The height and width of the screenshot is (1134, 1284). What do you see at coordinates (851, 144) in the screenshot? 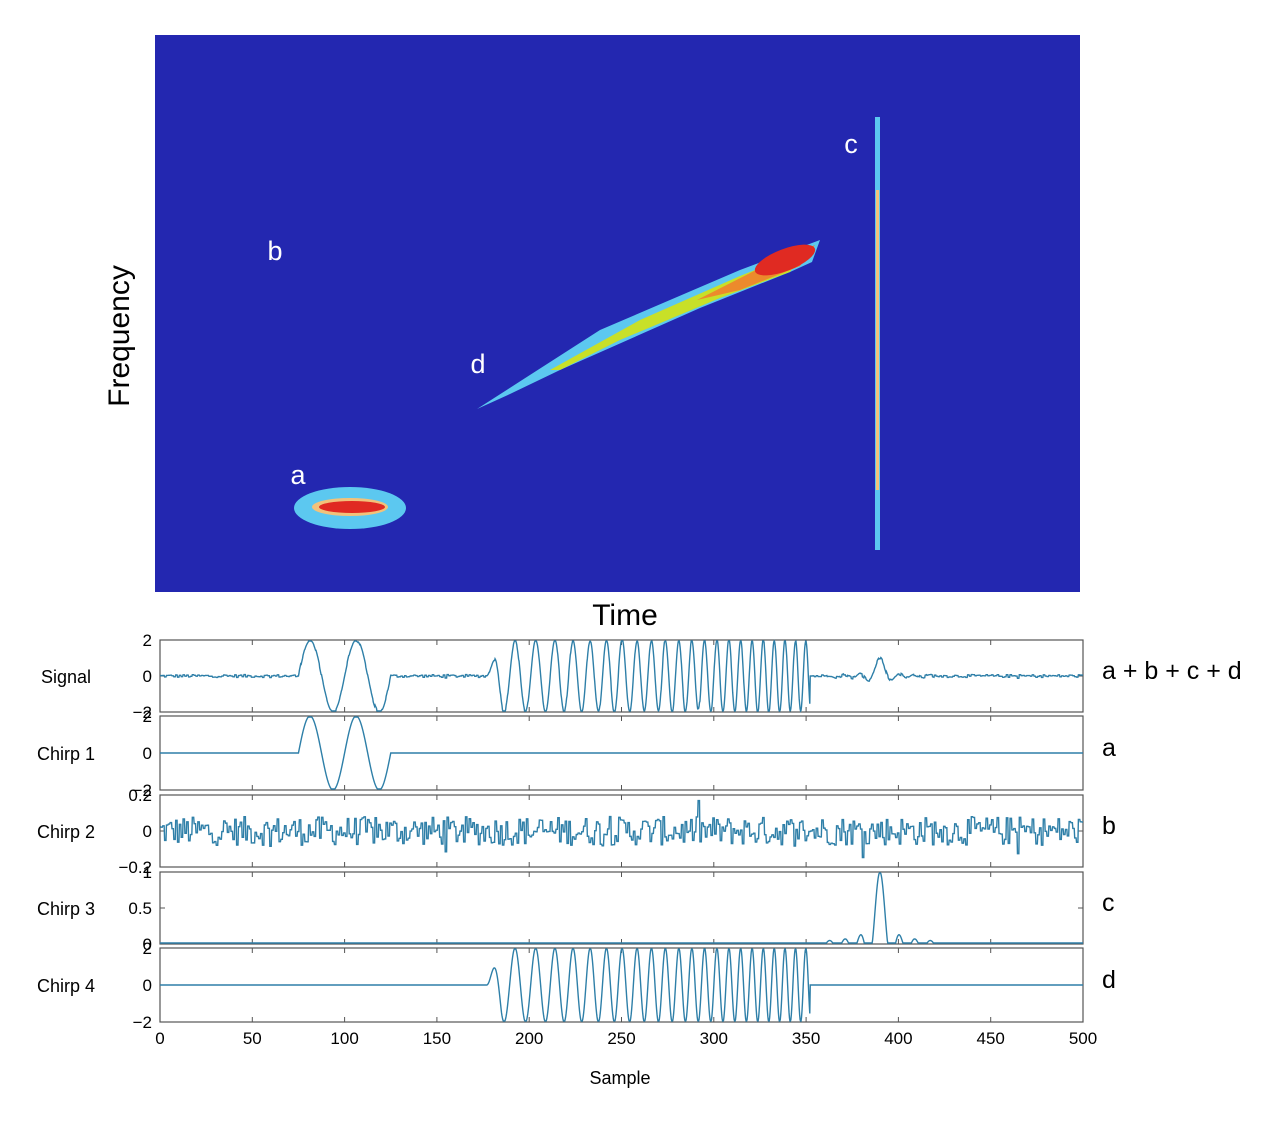
I see `tf-annotation-c: c` at bounding box center [851, 144].